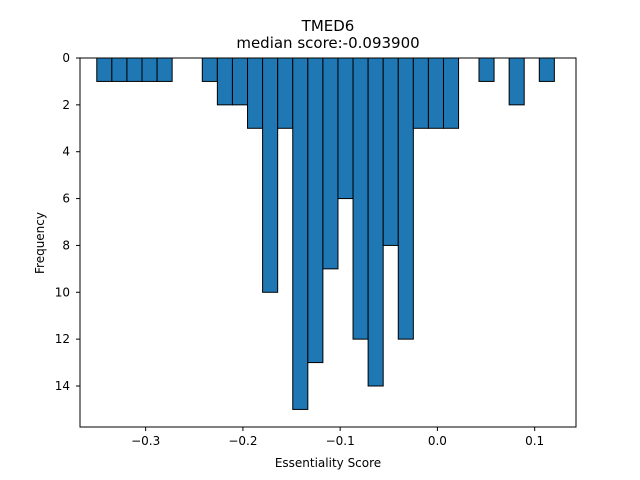 This screenshot has height=480, width=640. What do you see at coordinates (534, 441) in the screenshot?
I see `x-tick-label: 0.1` at bounding box center [534, 441].